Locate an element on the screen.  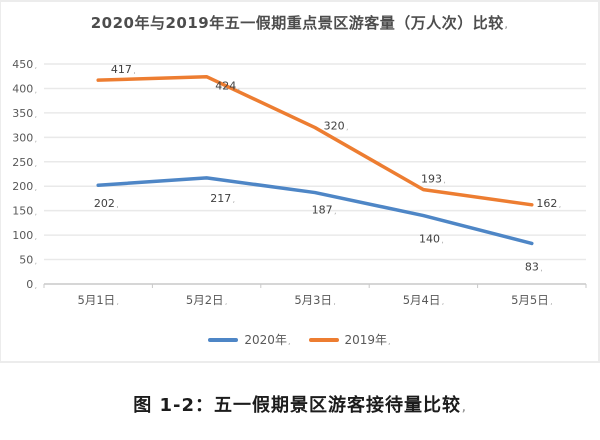
legend-label-2019-text: 2019年 is located at coordinates (366, 340).